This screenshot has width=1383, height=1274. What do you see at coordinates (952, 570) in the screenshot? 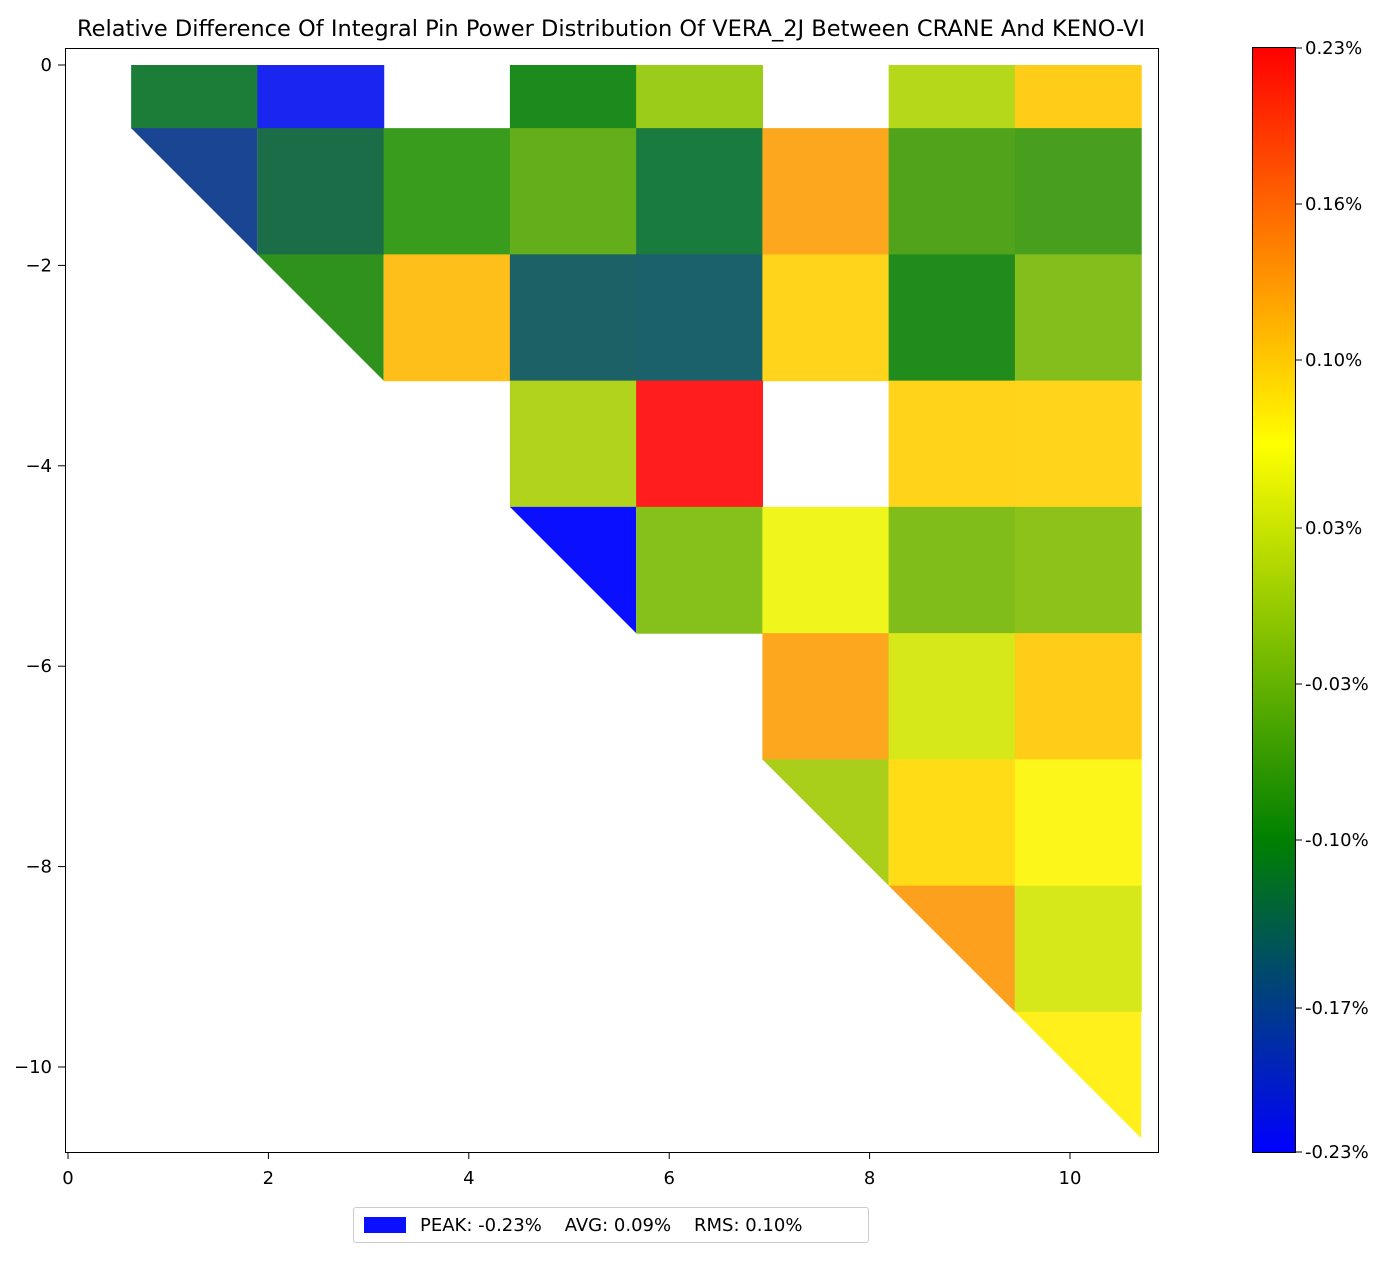
I see `cell-r4-c7` at bounding box center [952, 570].